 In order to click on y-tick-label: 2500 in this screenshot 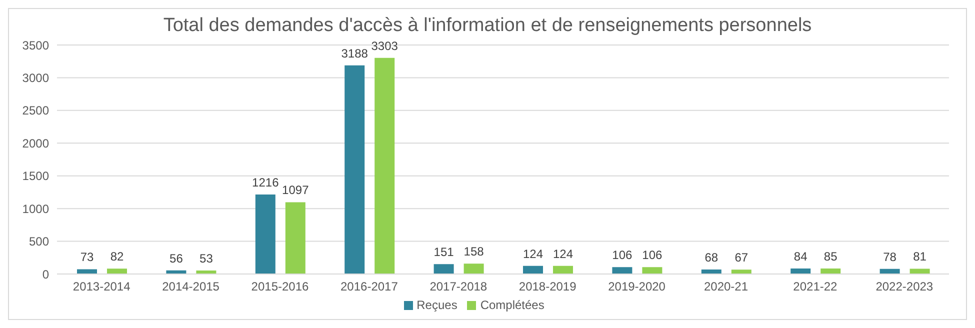, I will do `click(36, 111)`.